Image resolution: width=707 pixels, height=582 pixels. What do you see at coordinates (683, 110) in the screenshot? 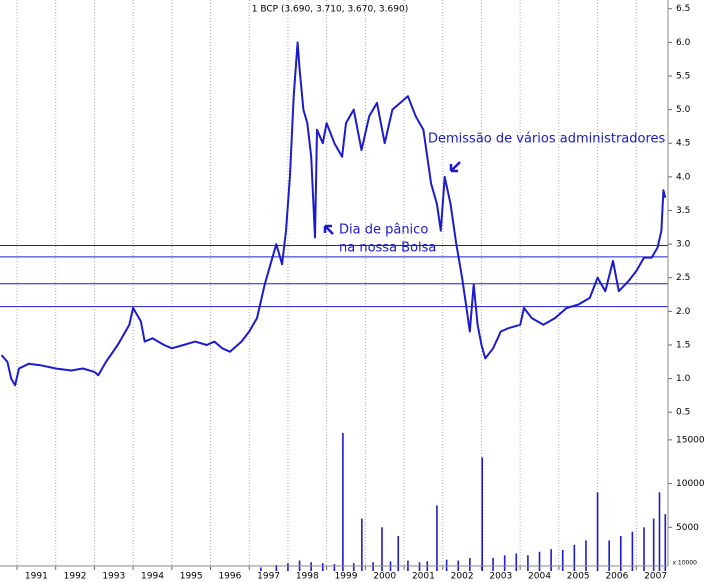
I see `y-tick-label: 5.0` at bounding box center [683, 110].